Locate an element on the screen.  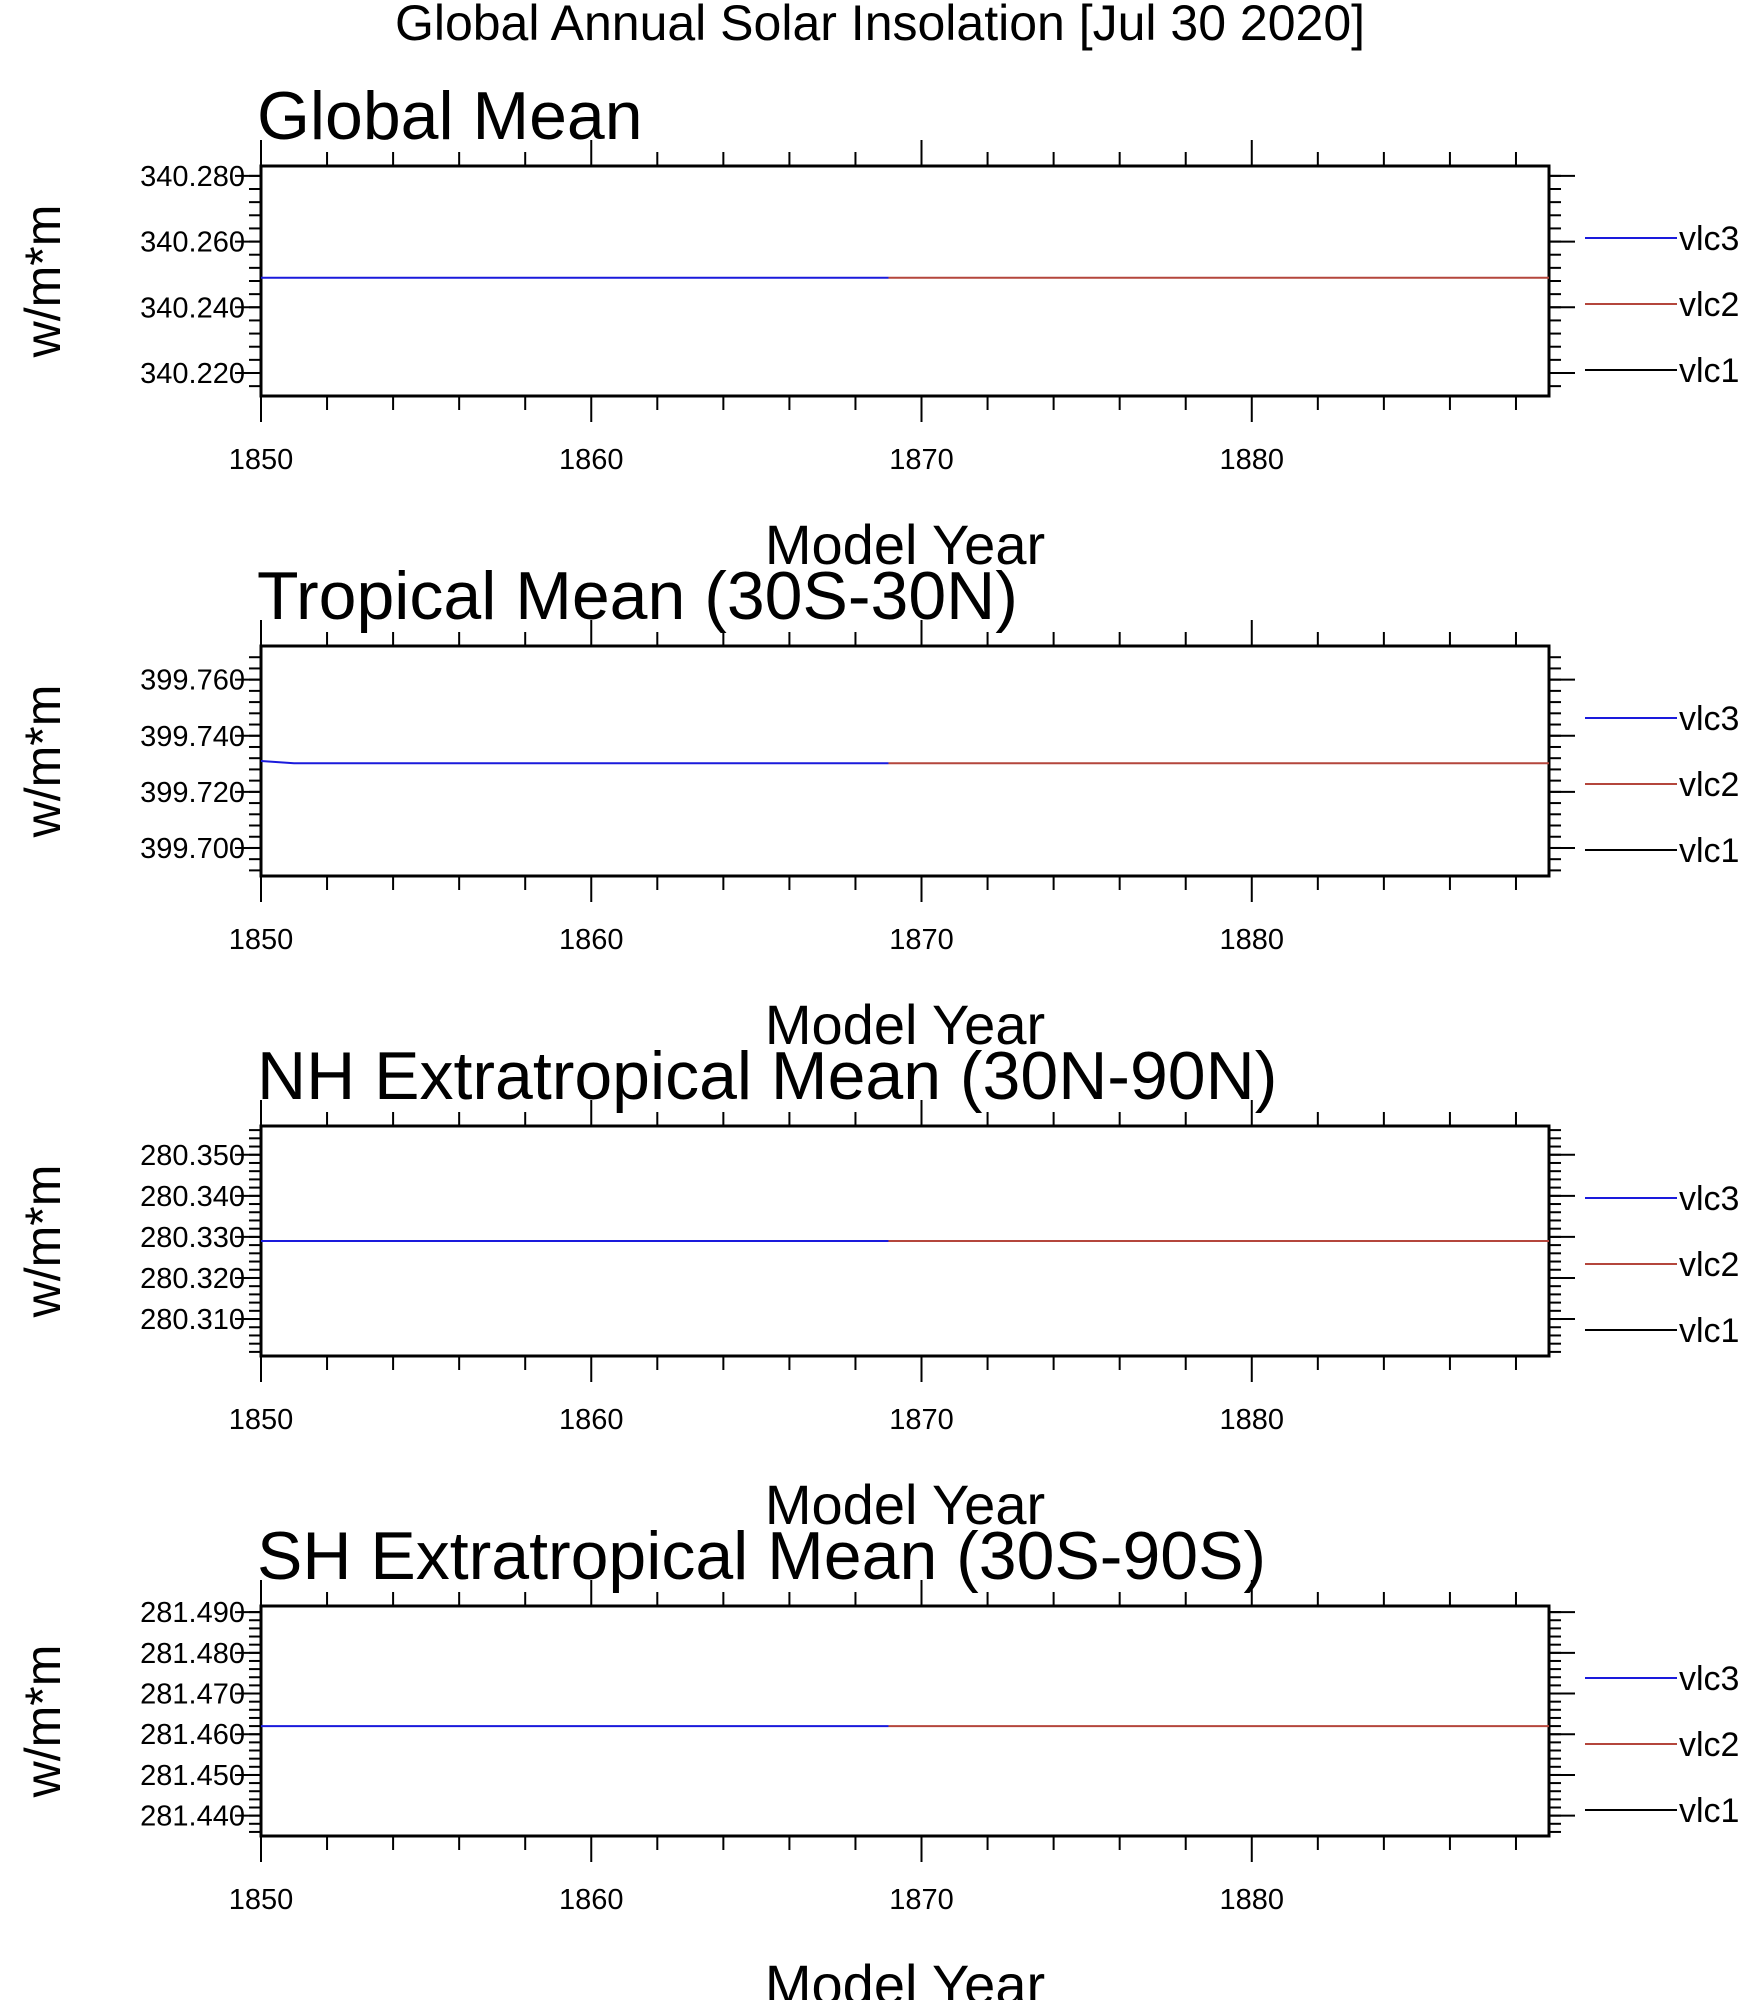
y-tick-label: 280.320 is located at coordinates (192, 1279).